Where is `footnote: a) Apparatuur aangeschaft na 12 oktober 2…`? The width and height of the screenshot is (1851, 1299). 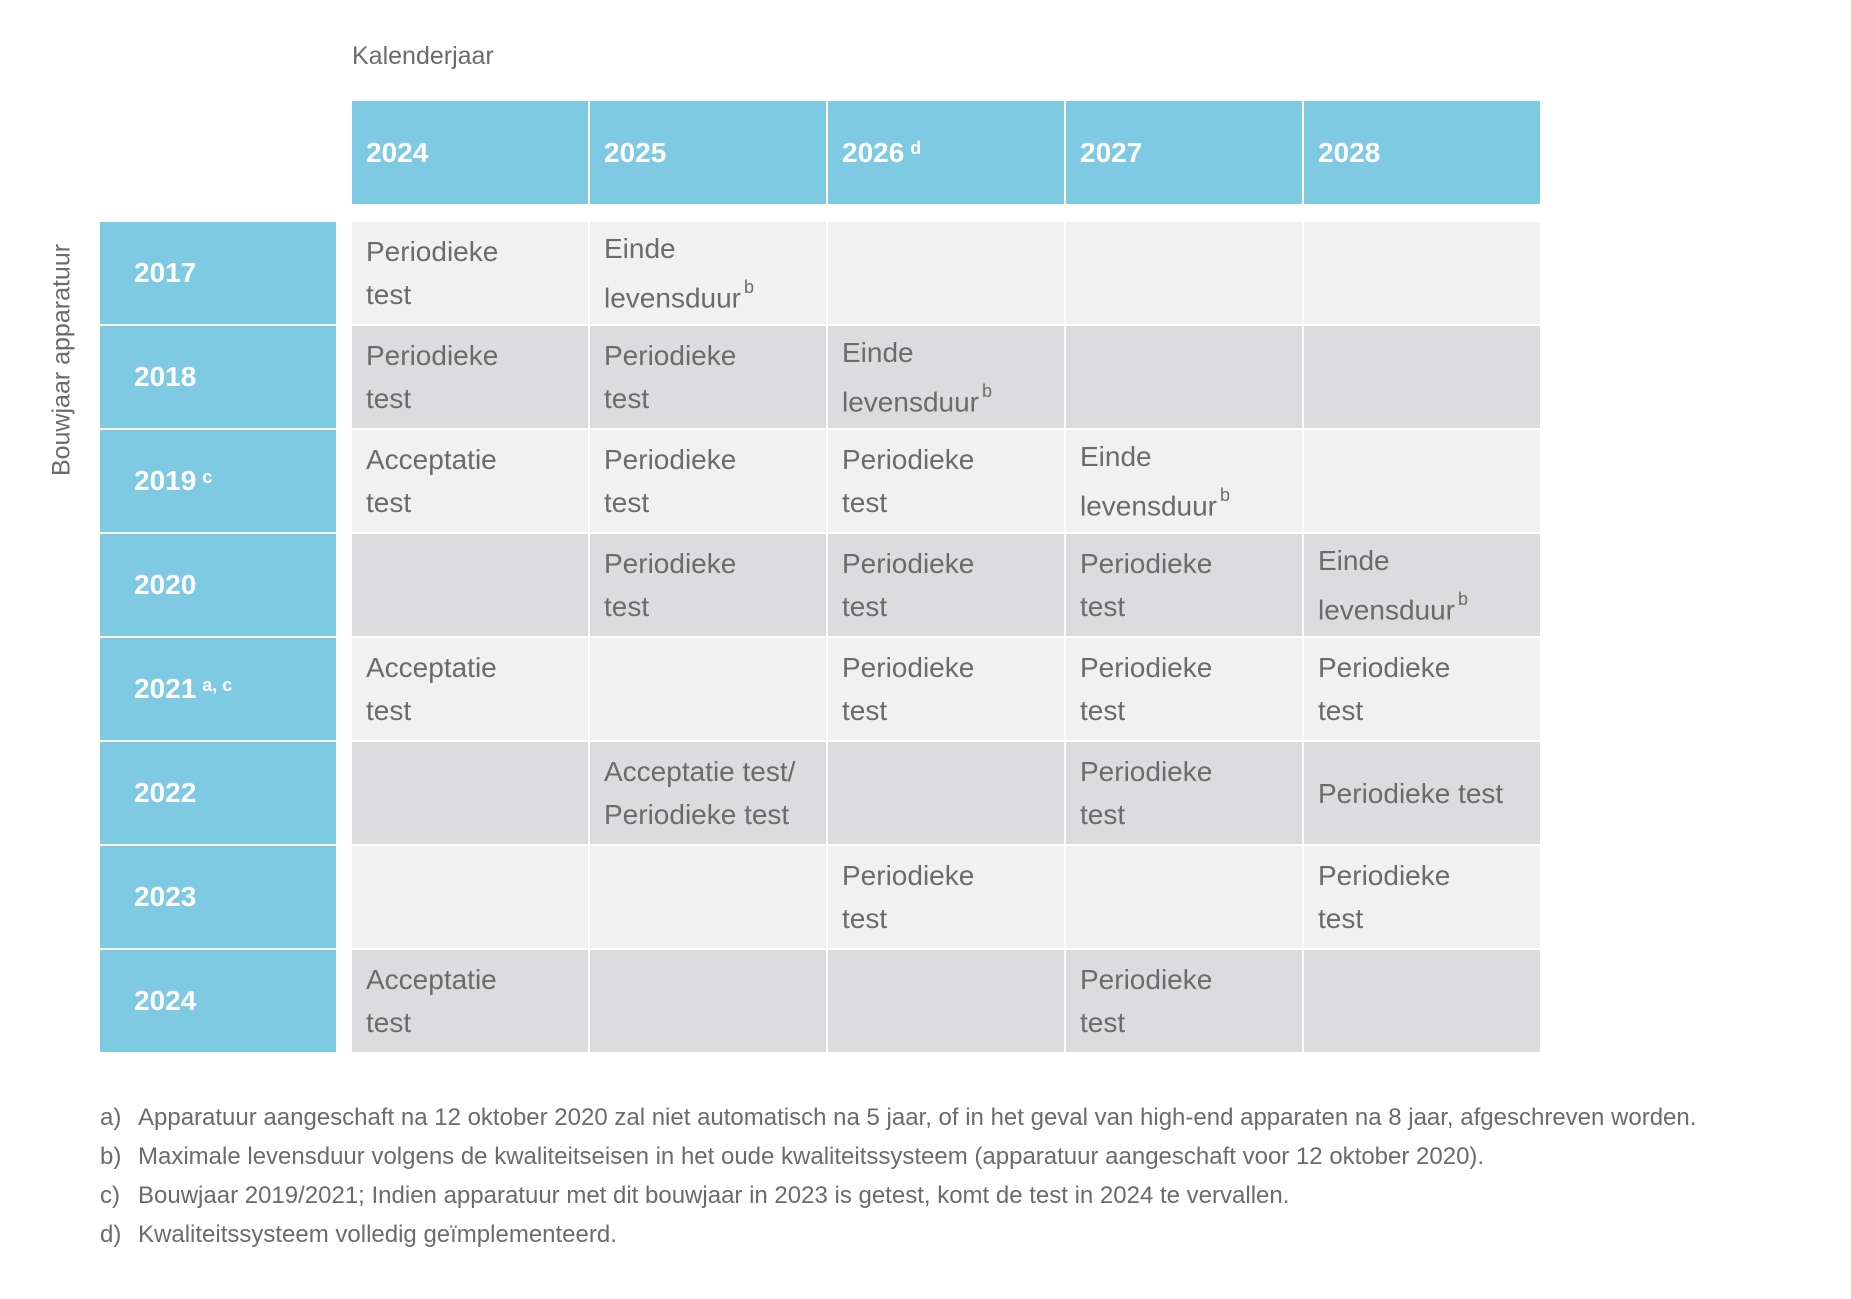 footnote: a) Apparatuur aangeschaft na 12 oktober 2… is located at coordinates (898, 1117).